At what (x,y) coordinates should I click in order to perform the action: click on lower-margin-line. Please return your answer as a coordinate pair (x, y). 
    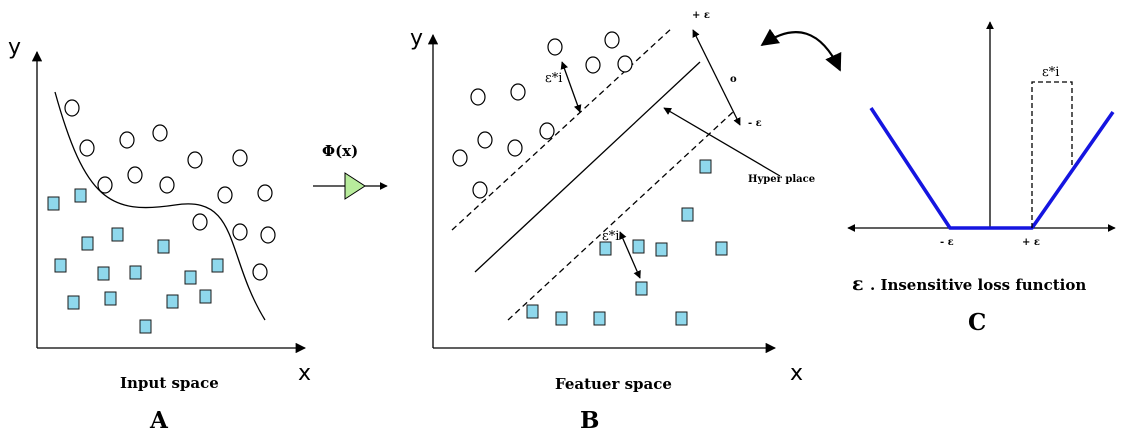
    Looking at the image, I should click on (620, 216).